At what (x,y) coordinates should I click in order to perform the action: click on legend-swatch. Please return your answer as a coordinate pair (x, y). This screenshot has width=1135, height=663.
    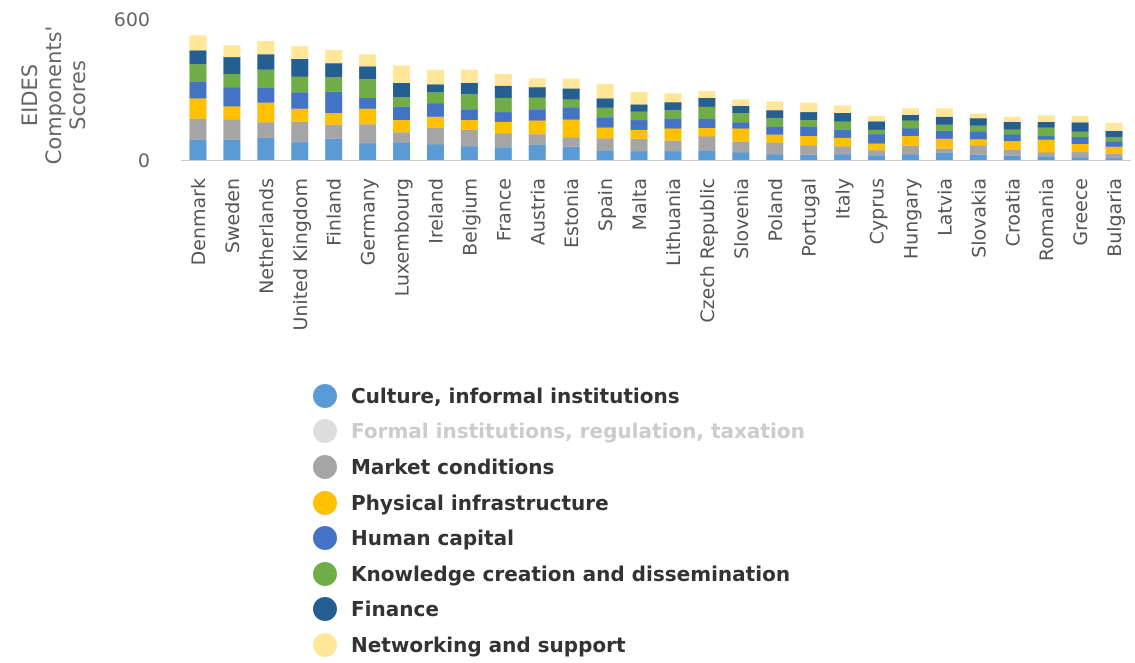
    Looking at the image, I should click on (325, 644).